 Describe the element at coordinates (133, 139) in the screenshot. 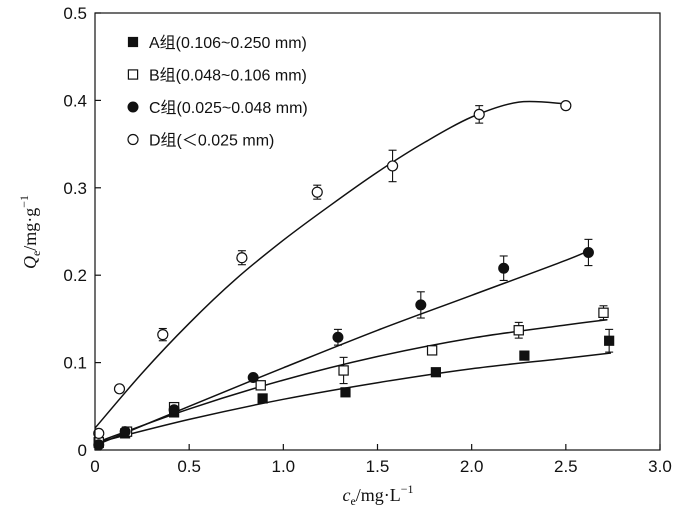

I see `series-d-legend-marker` at that location.